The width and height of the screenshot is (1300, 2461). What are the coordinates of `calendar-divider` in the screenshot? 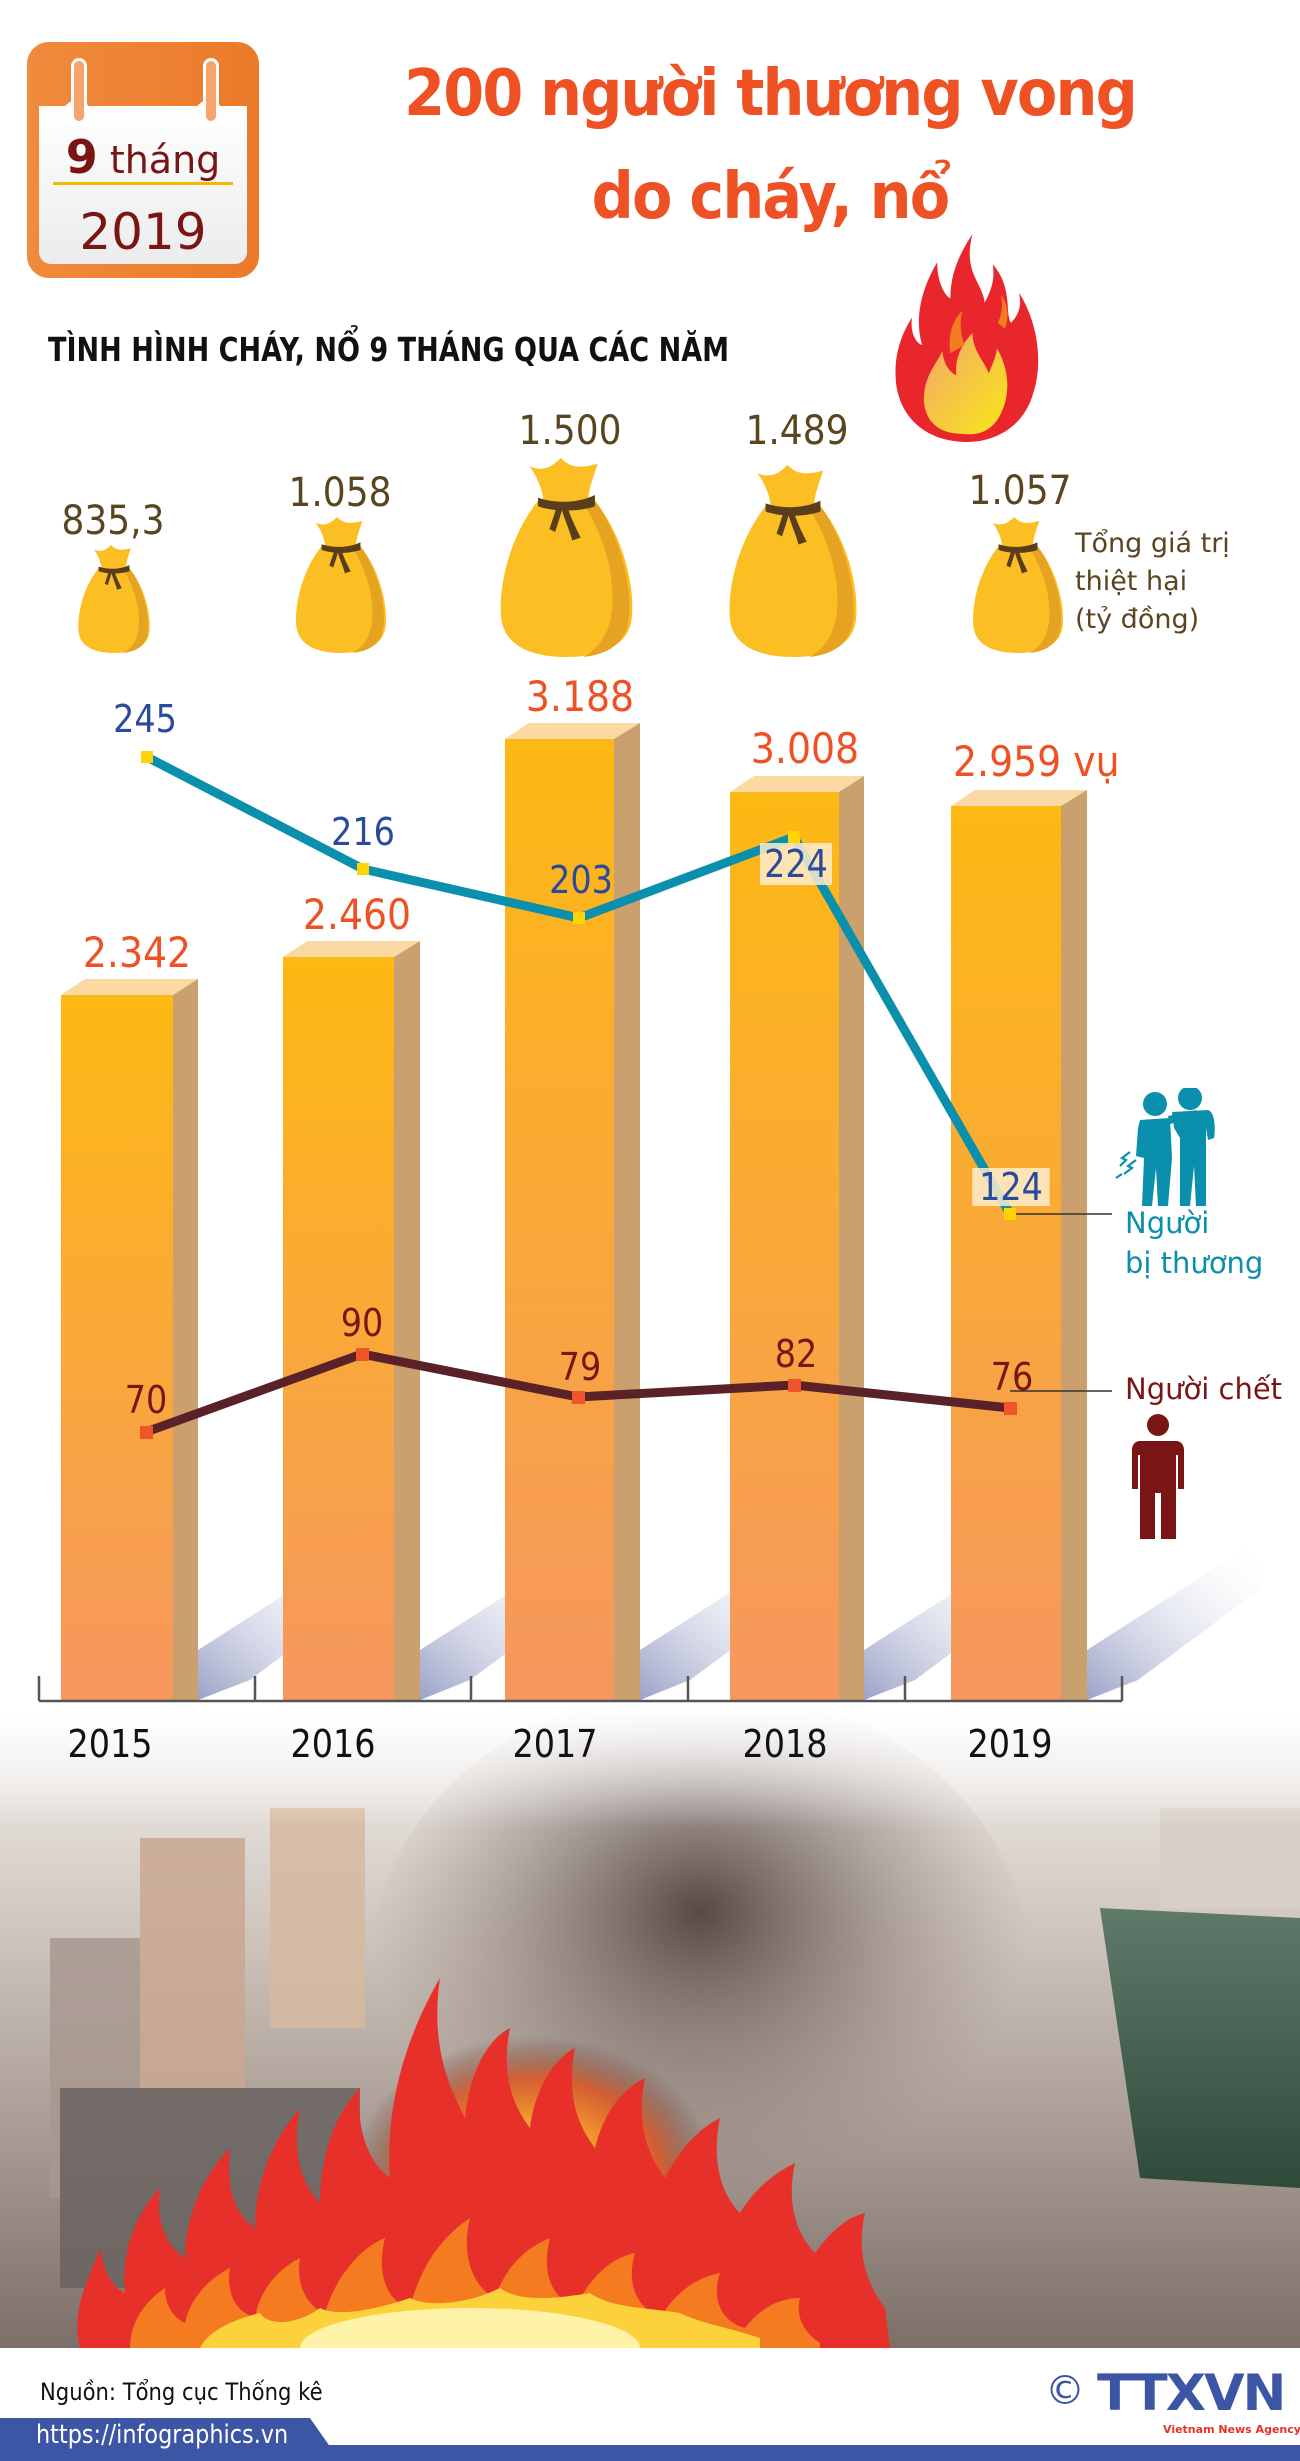 It's located at (143, 183).